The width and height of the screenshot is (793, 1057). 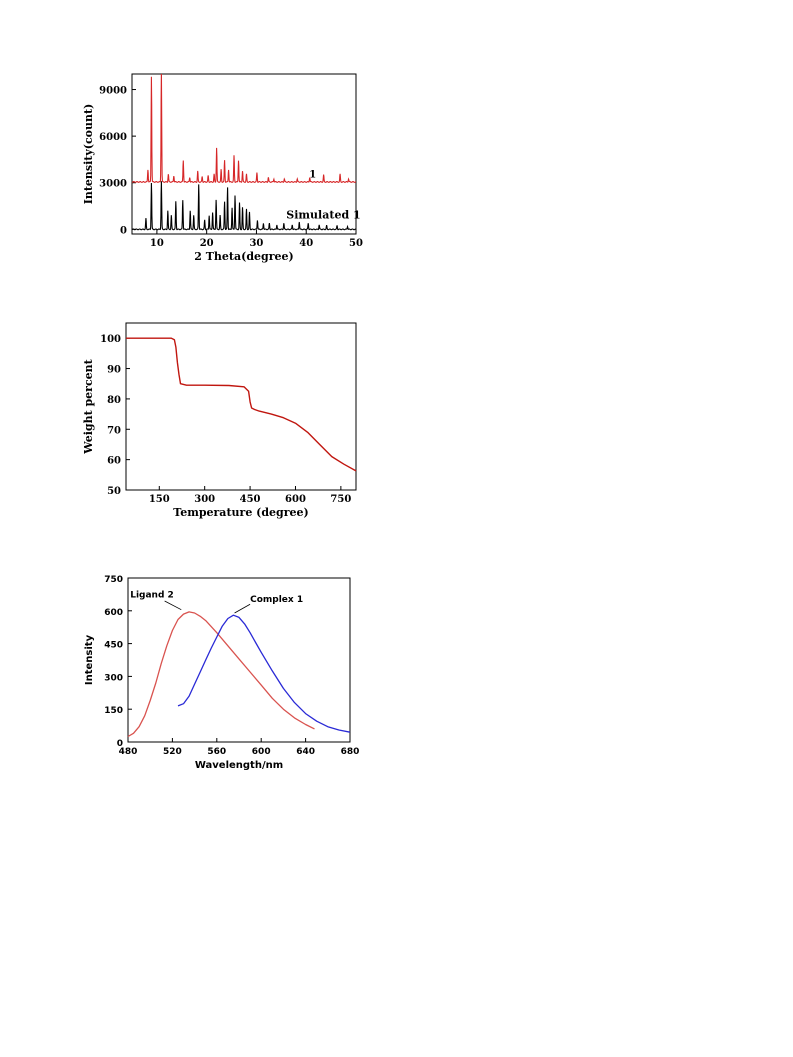 What do you see at coordinates (159, 499) in the screenshot?
I see `x-tick-label: 150` at bounding box center [159, 499].